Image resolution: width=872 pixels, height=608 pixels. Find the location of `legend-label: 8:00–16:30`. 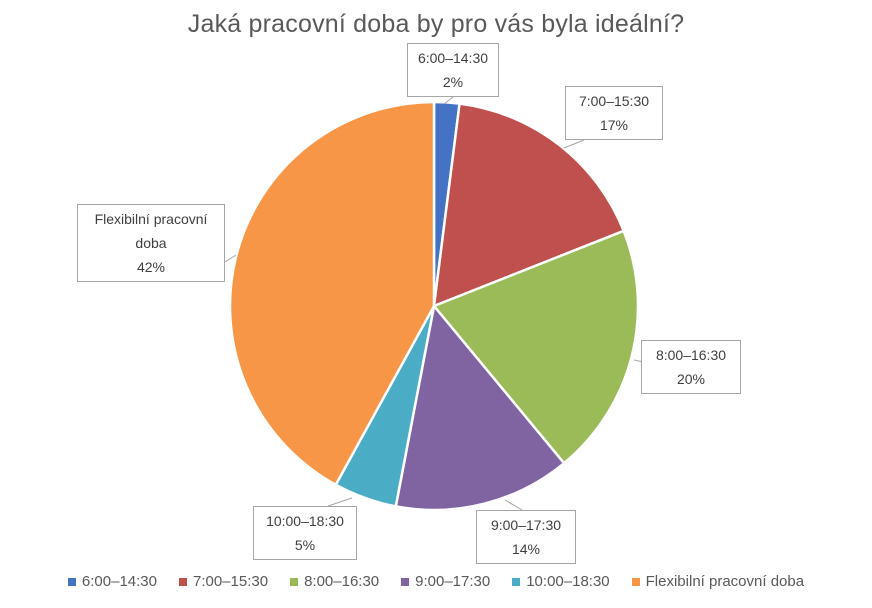

legend-label: 8:00–16:30 is located at coordinates (342, 581).